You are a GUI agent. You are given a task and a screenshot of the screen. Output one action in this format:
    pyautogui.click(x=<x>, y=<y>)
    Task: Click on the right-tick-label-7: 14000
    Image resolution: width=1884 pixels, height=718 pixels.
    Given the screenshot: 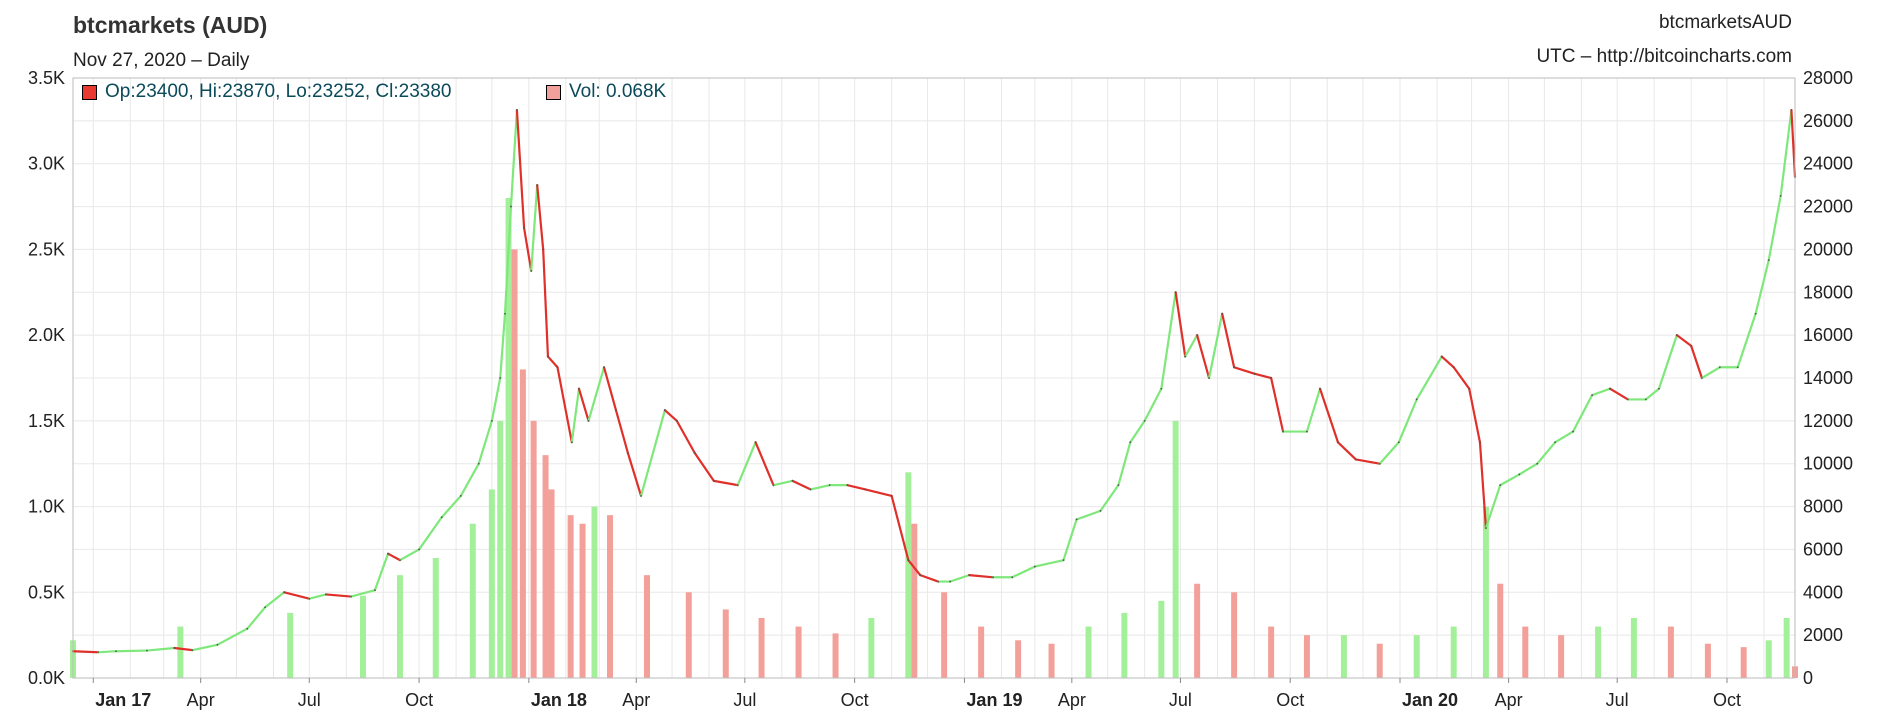 What is the action you would take?
    pyautogui.click(x=1828, y=378)
    